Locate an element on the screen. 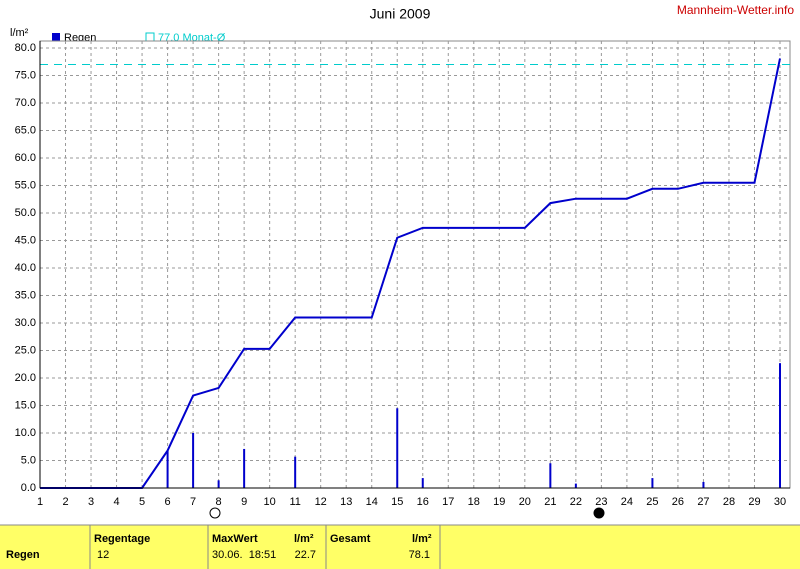 The image size is (800, 569). y-tick-label: 45.0 is located at coordinates (25, 240).